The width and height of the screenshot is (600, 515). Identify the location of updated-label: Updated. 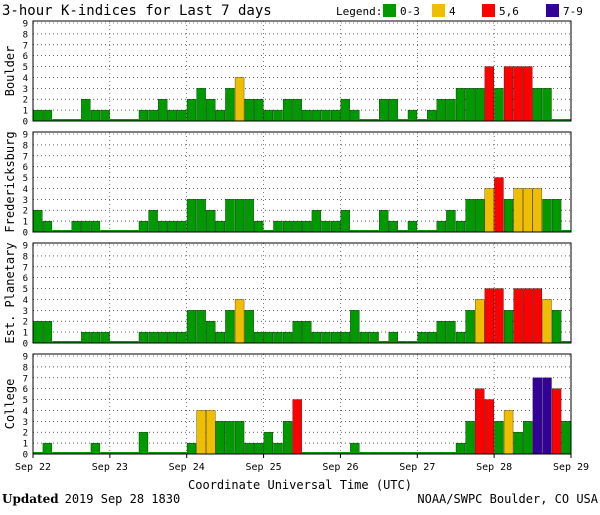
(30, 499).